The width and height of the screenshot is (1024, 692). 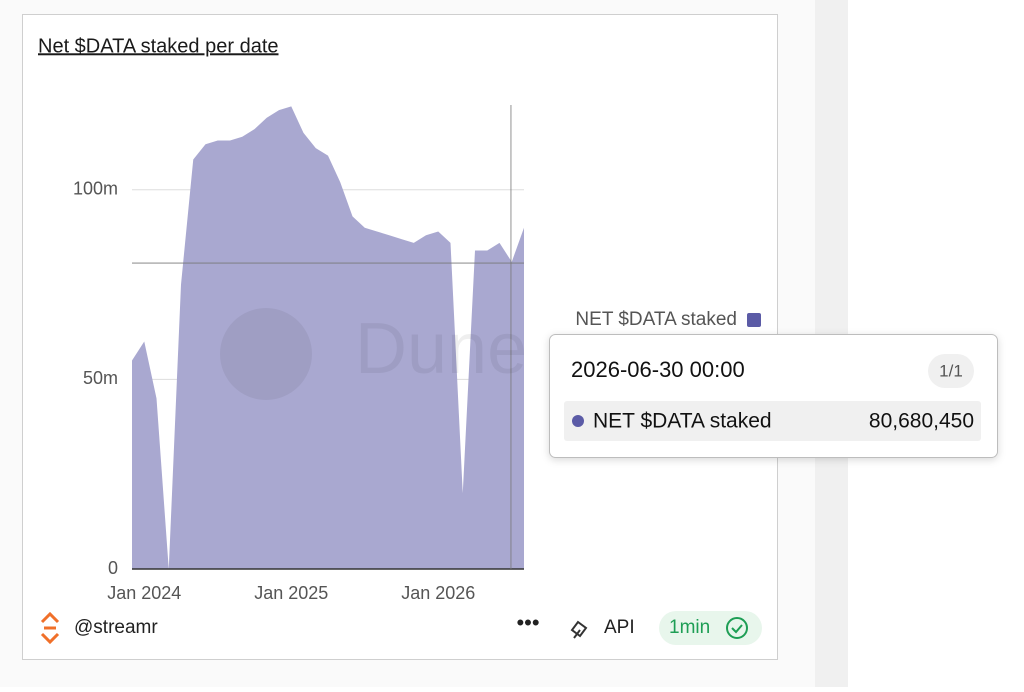 I want to click on tooltip-value: 80,680,450, so click(x=921, y=421).